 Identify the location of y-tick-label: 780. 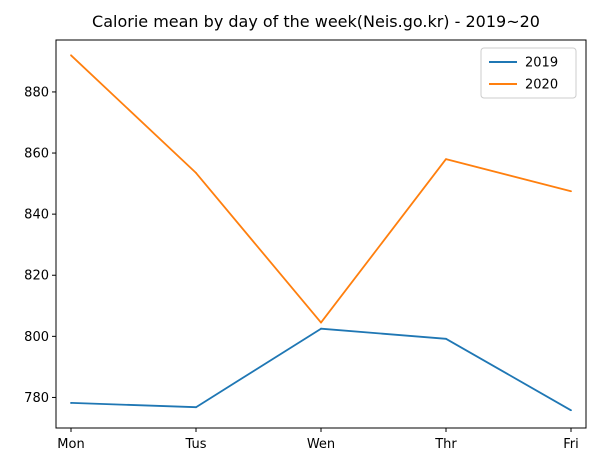
(36, 398).